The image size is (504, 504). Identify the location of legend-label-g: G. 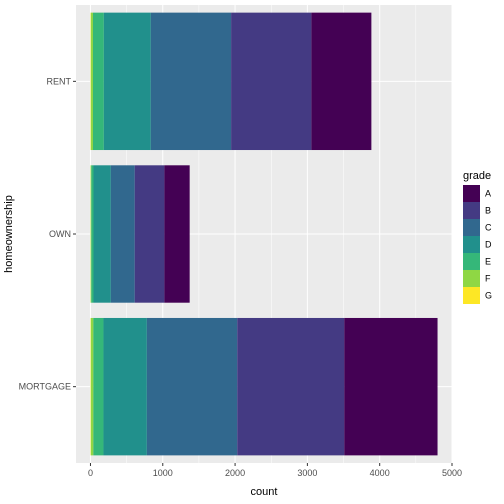
(488, 296).